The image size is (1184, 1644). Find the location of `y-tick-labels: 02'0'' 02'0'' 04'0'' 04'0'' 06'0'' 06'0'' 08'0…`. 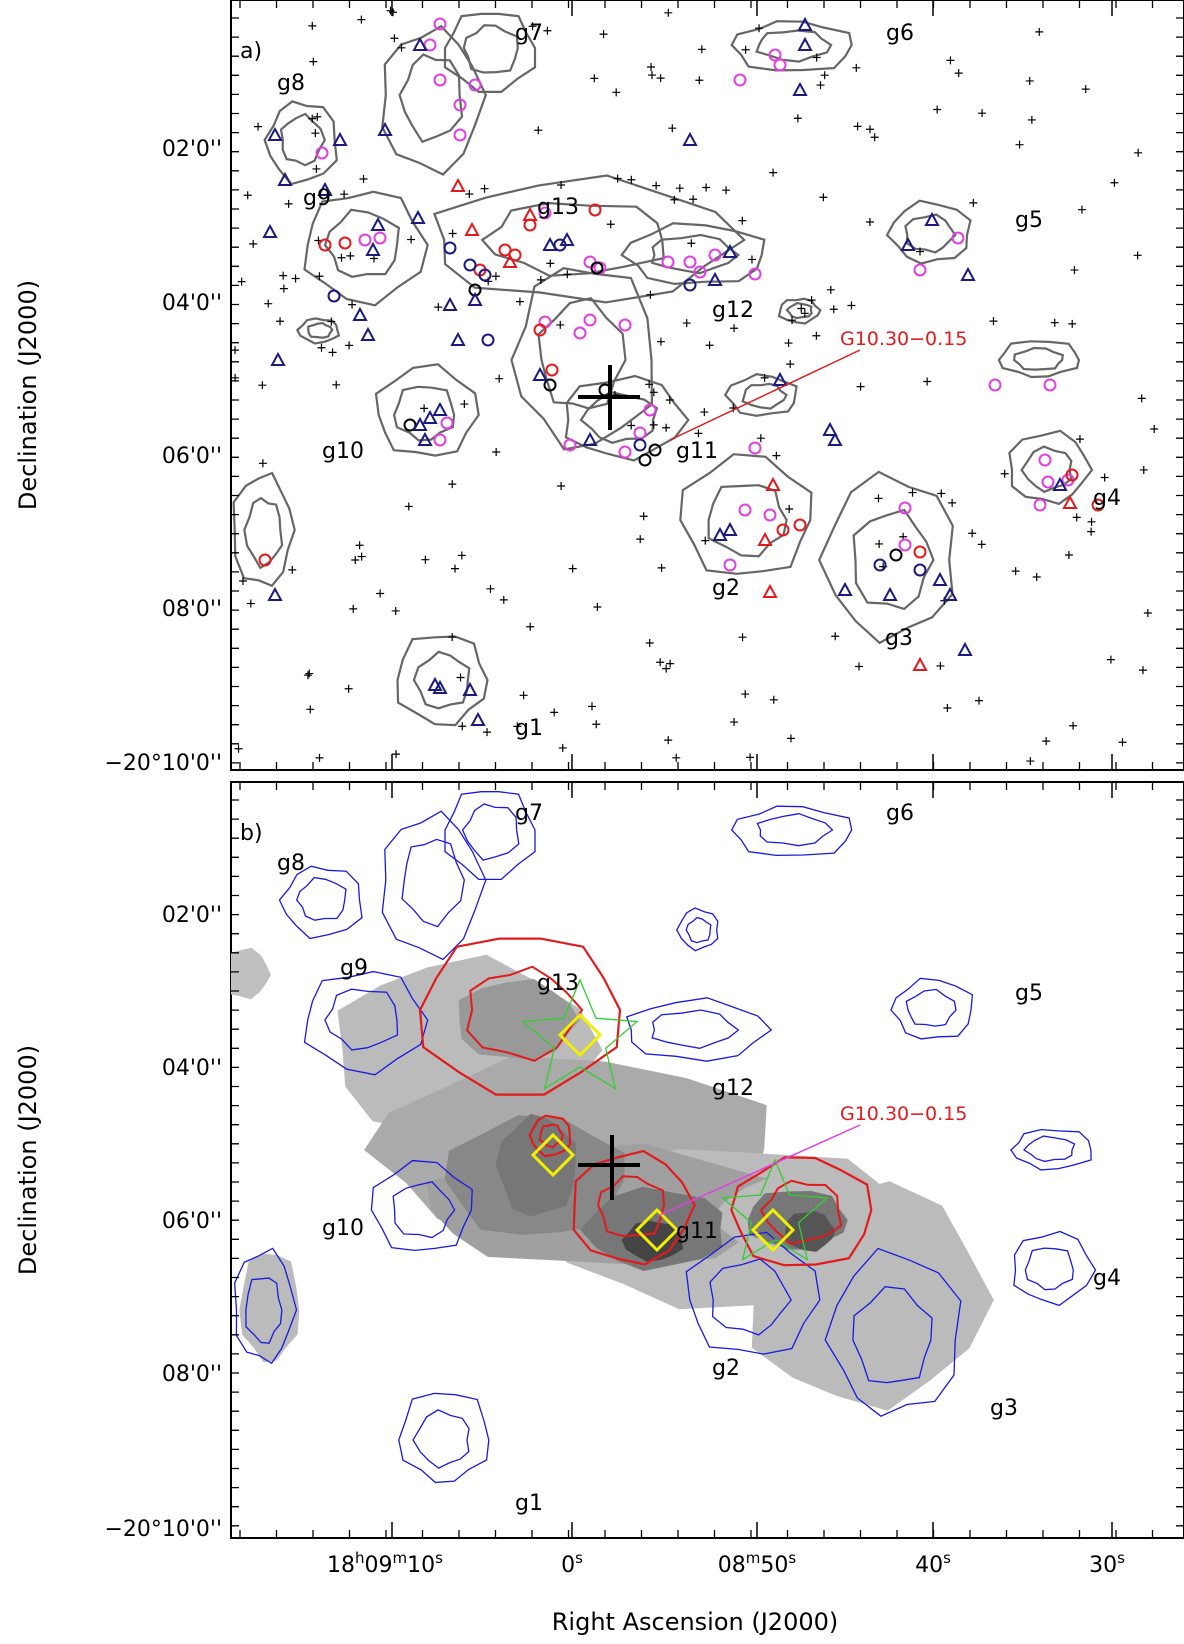

y-tick-labels: 02'0'' 02'0'' 04'0'' 04'0'' 06'0'' 06'0'' 08'0… is located at coordinates (163, 839).